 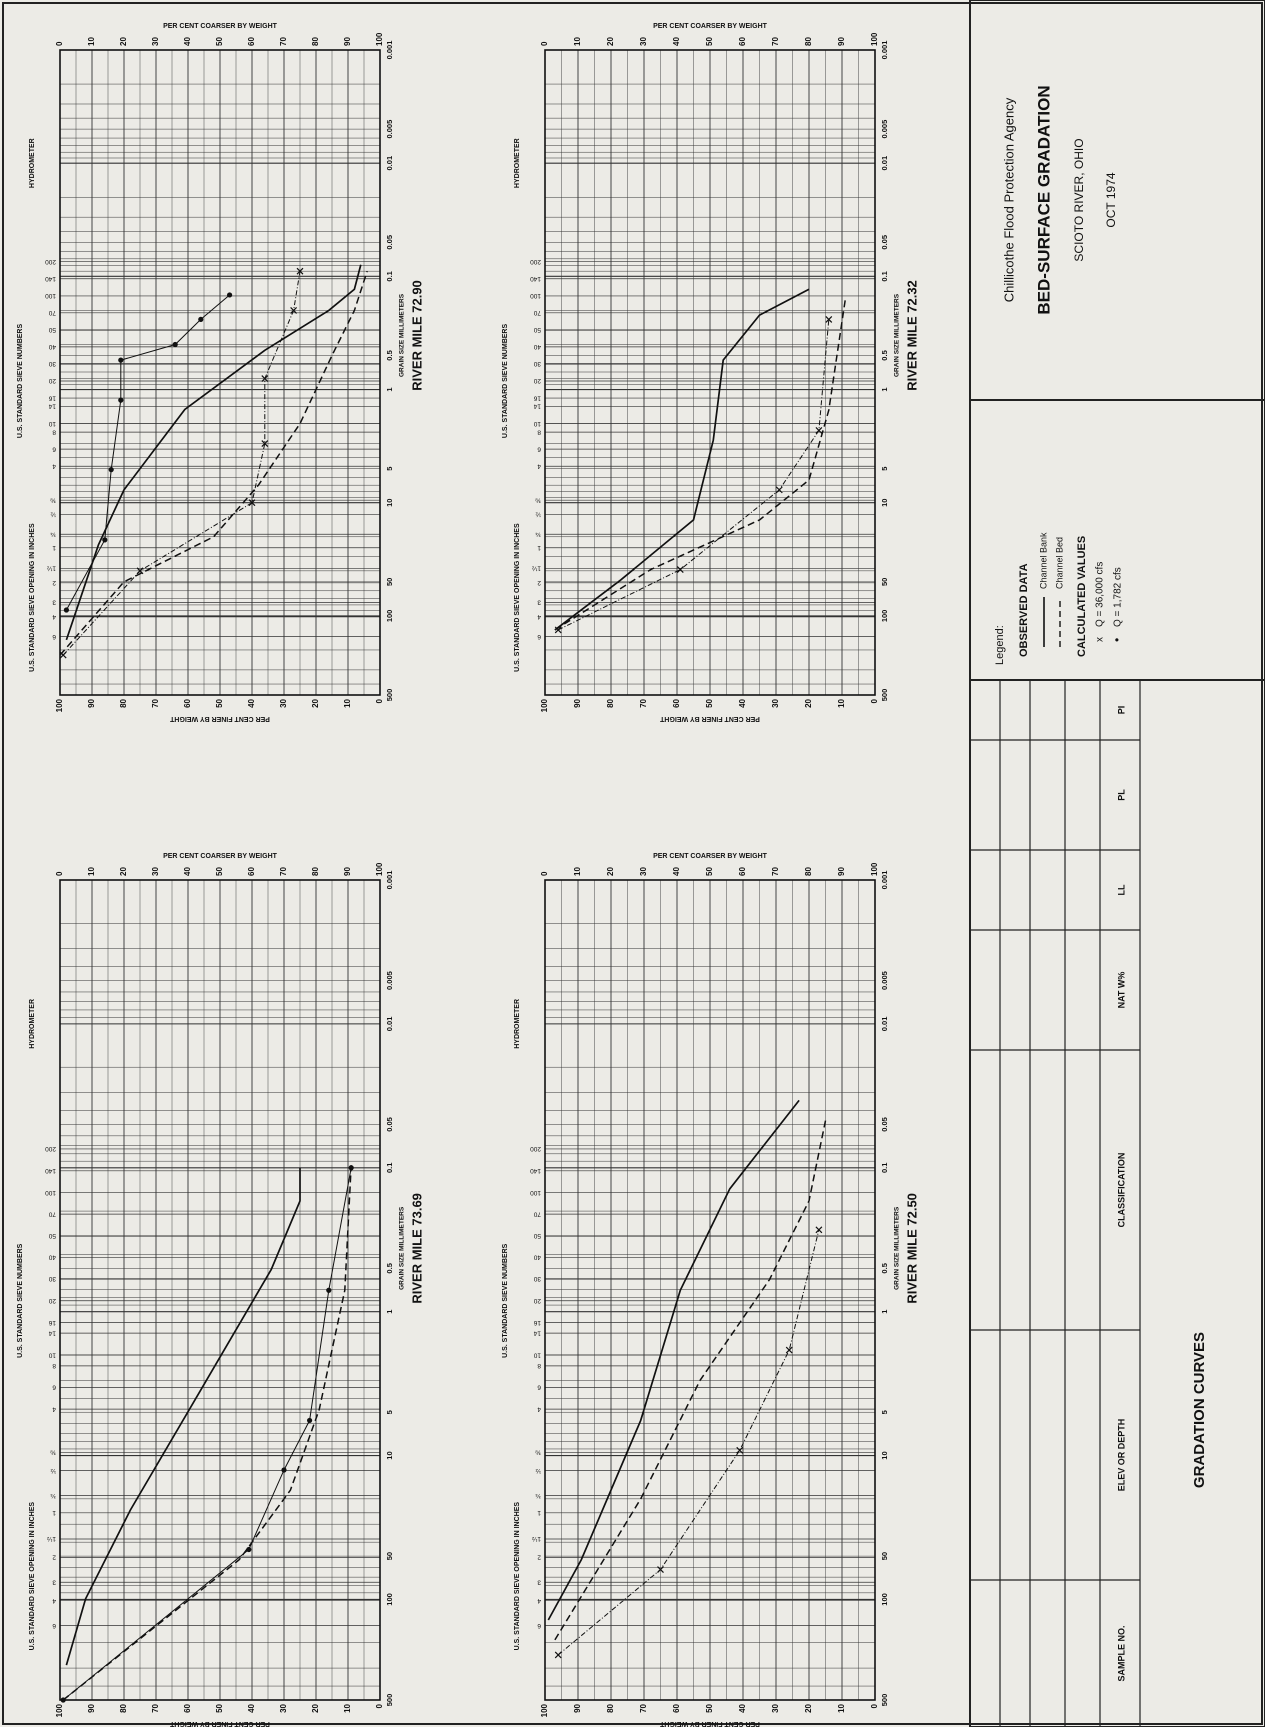 I want to click on panel-frame, so click(x=710, y=372).